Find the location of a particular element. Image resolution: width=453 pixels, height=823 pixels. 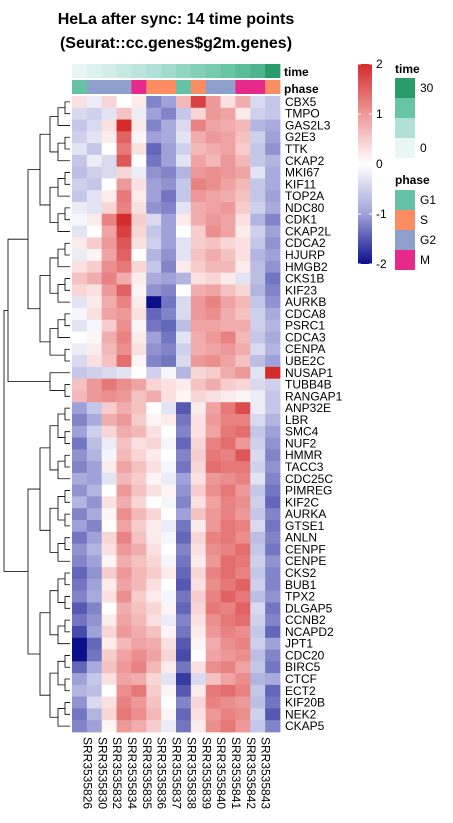

phase-legend-label: S is located at coordinates (424, 220).